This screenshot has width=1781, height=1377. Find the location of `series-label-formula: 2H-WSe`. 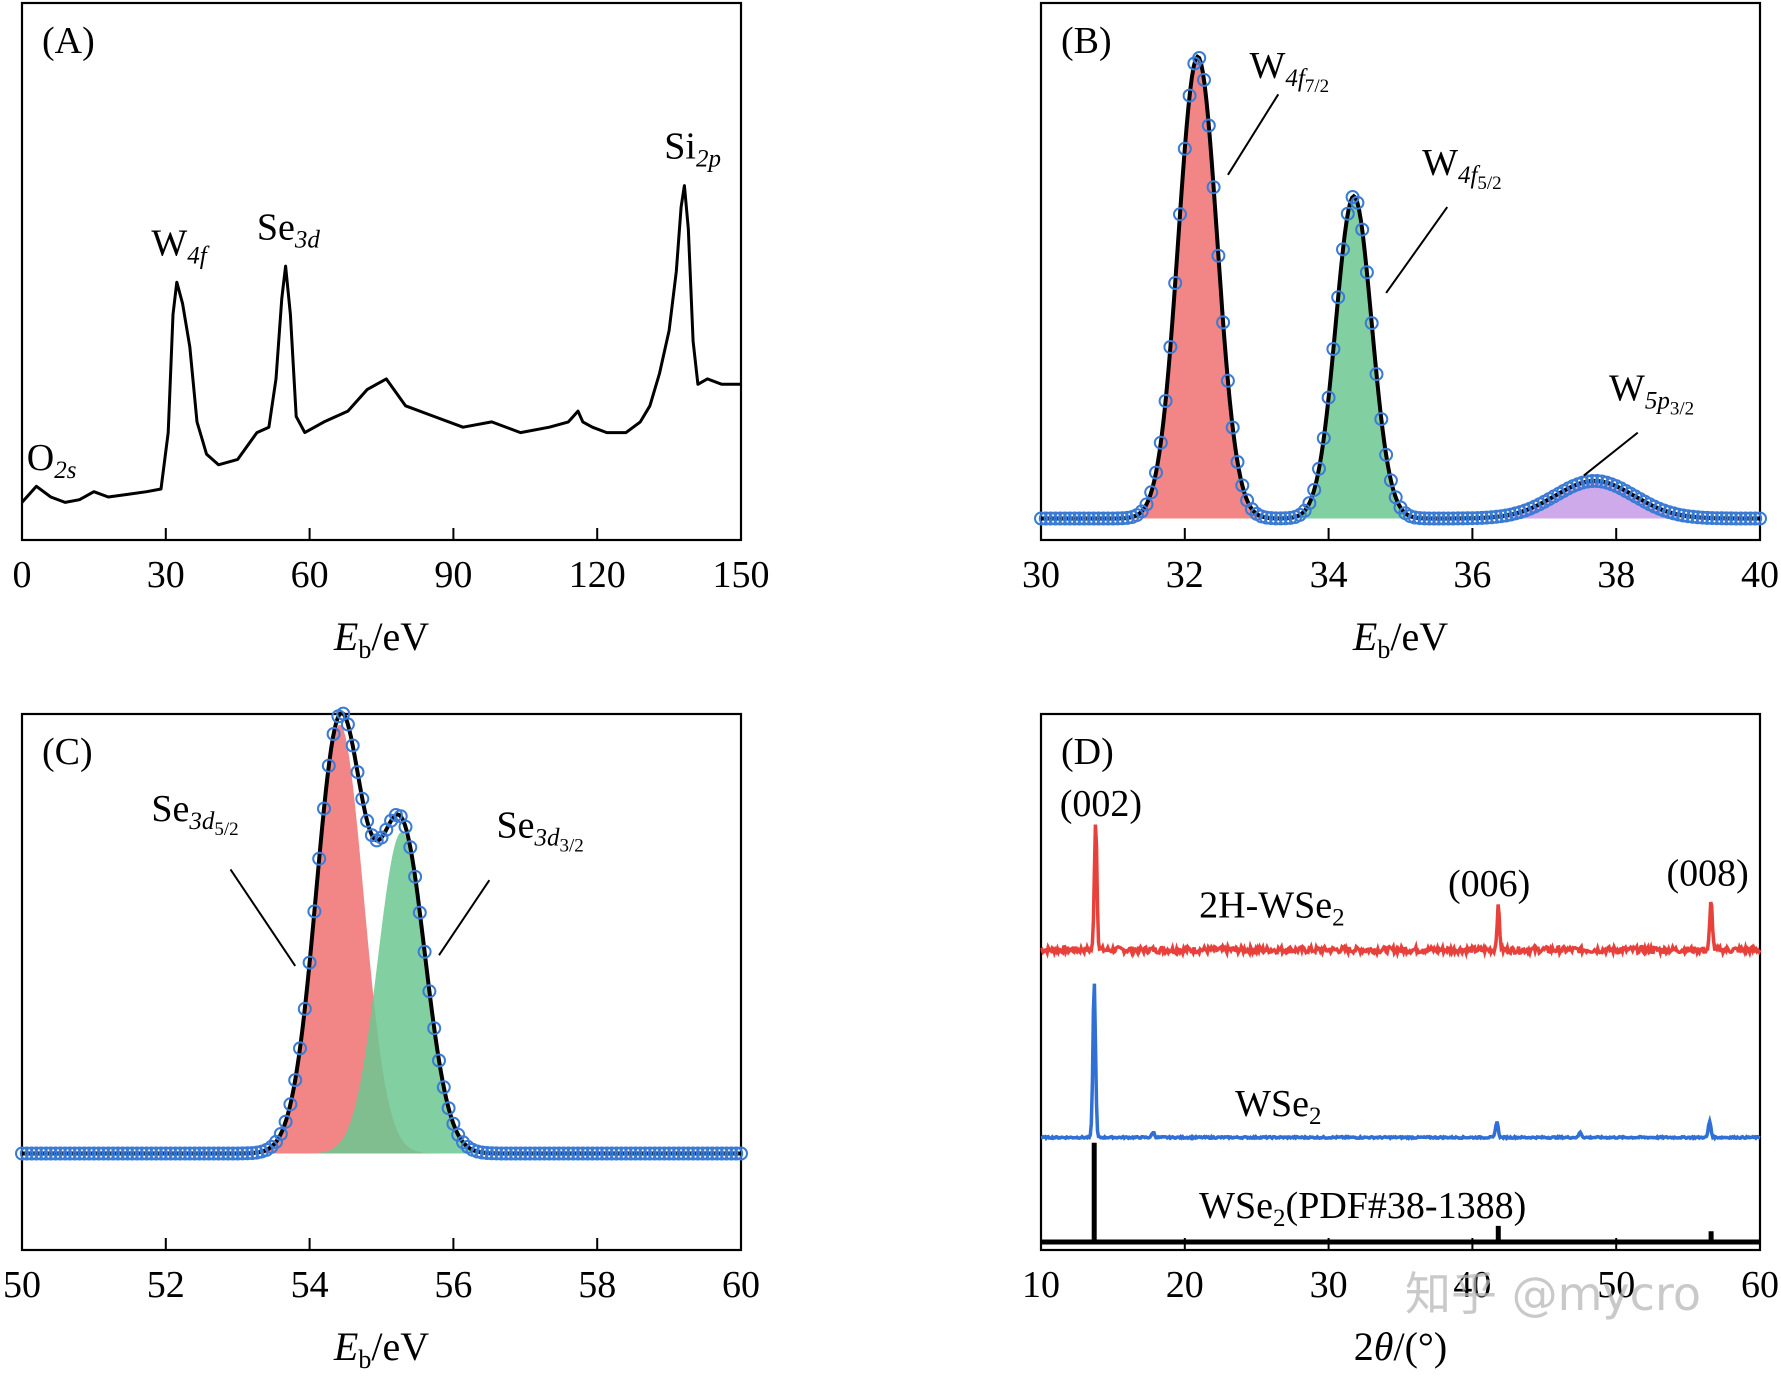

series-label-formula: 2H-WSe is located at coordinates (1265, 906).